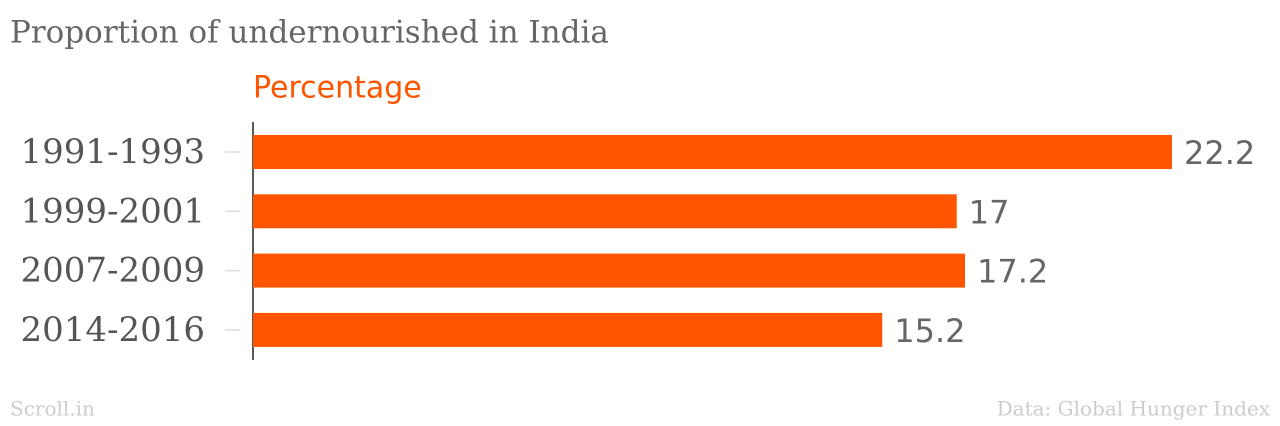  Describe the element at coordinates (989, 212) in the screenshot. I see `value-label: 17` at that location.